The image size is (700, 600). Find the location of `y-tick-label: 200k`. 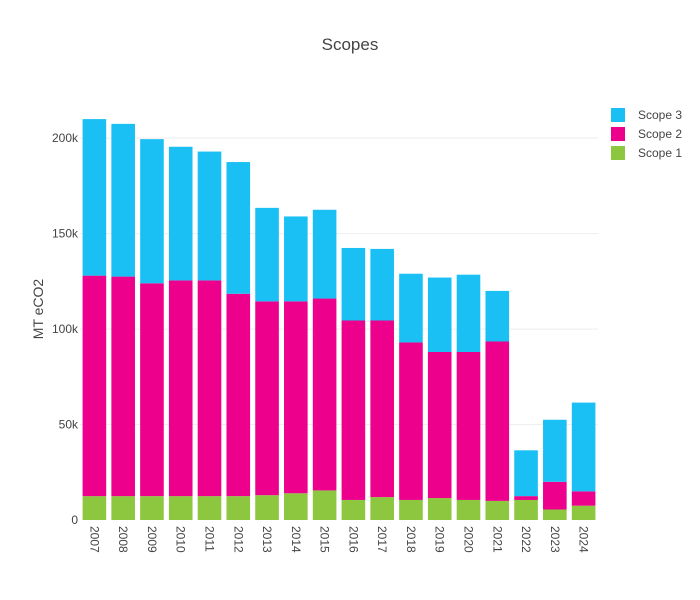

y-tick-label: 200k is located at coordinates (65, 138).